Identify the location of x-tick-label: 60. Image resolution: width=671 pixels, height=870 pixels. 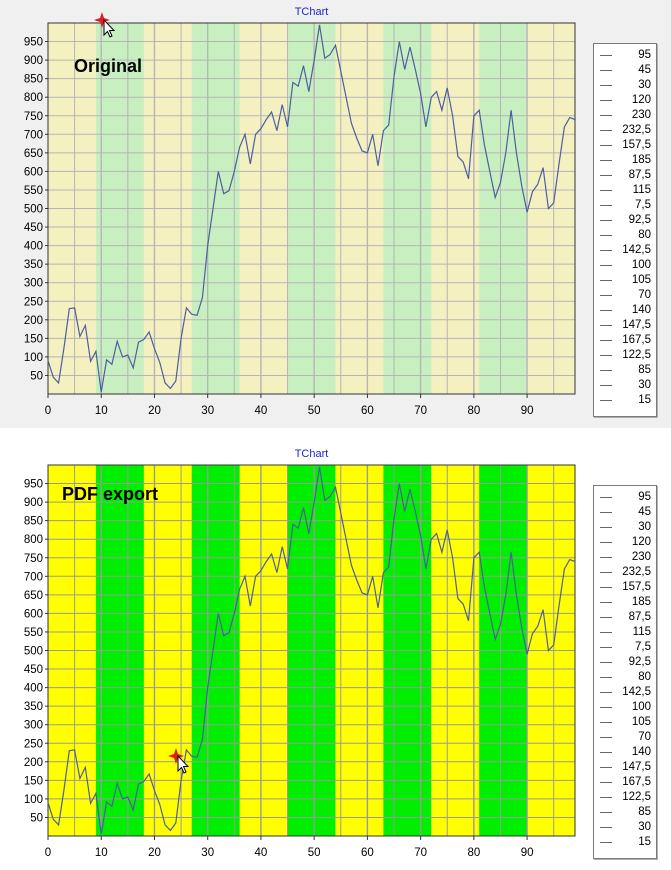
(367, 853).